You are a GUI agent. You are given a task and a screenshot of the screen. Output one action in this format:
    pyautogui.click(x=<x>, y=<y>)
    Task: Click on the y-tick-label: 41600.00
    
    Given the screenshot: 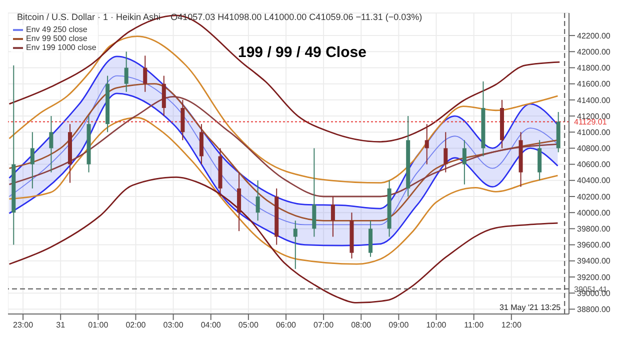 What is the action you would take?
    pyautogui.click(x=594, y=84)
    